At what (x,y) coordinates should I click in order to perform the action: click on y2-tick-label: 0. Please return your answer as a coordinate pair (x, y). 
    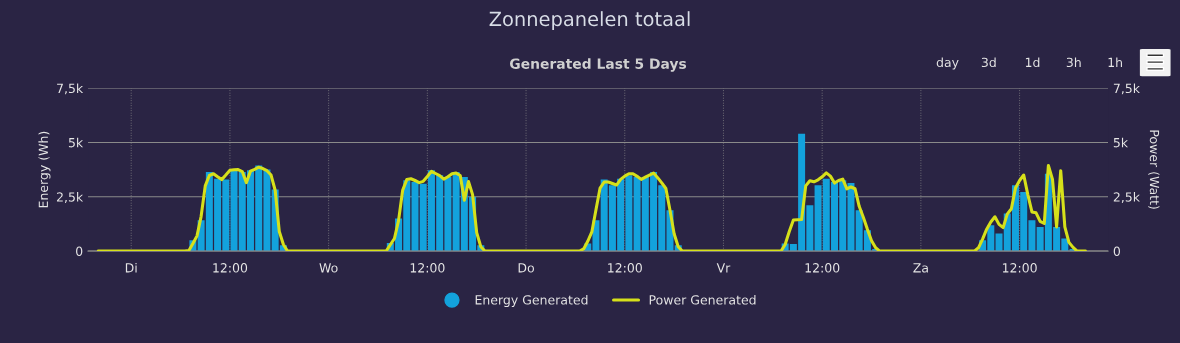
    Looking at the image, I should click on (1116, 251).